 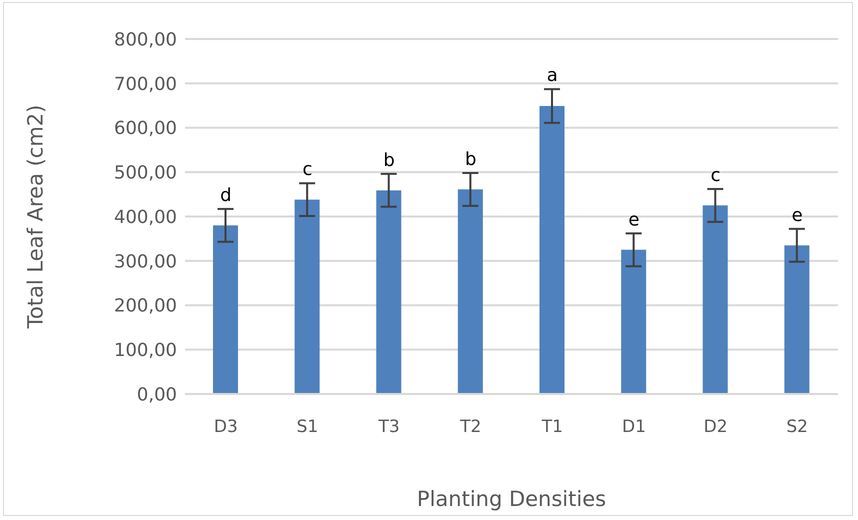 I want to click on y-tick-label: 800,00, so click(x=145, y=39).